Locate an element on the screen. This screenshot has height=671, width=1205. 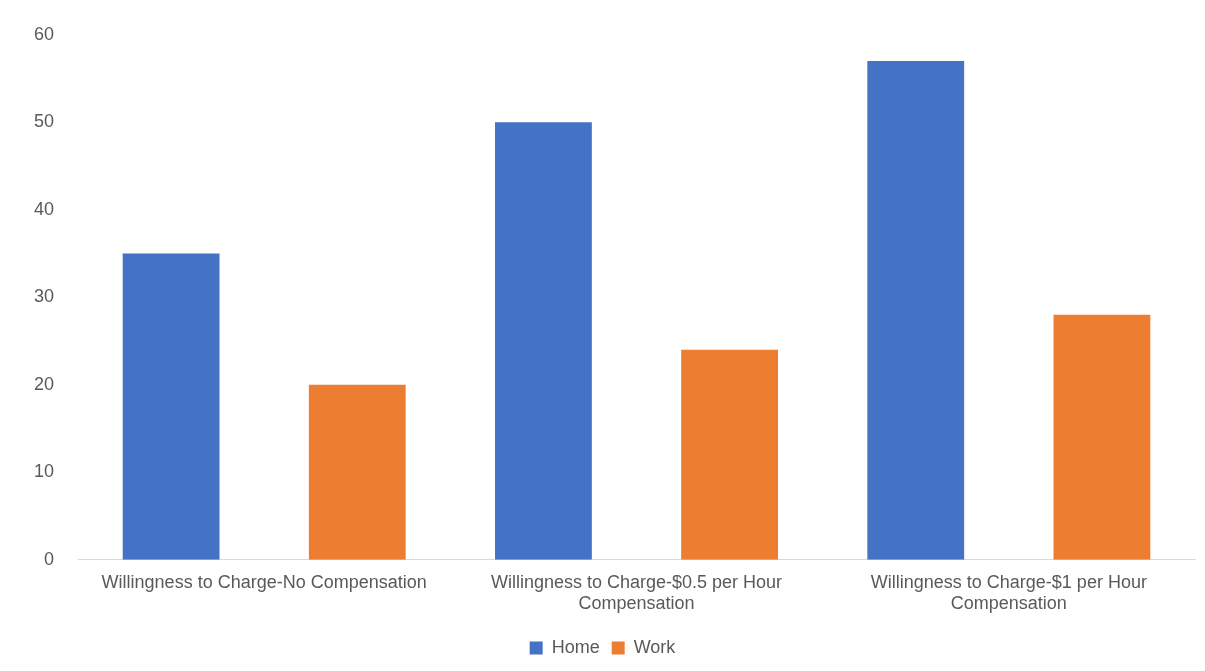
y-tick-label: 60 is located at coordinates (44, 33).